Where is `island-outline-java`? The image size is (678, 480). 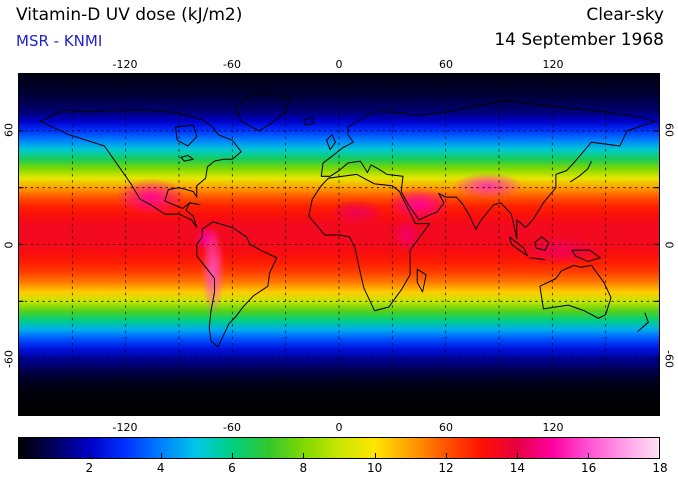 island-outline-java is located at coordinates (537, 259).